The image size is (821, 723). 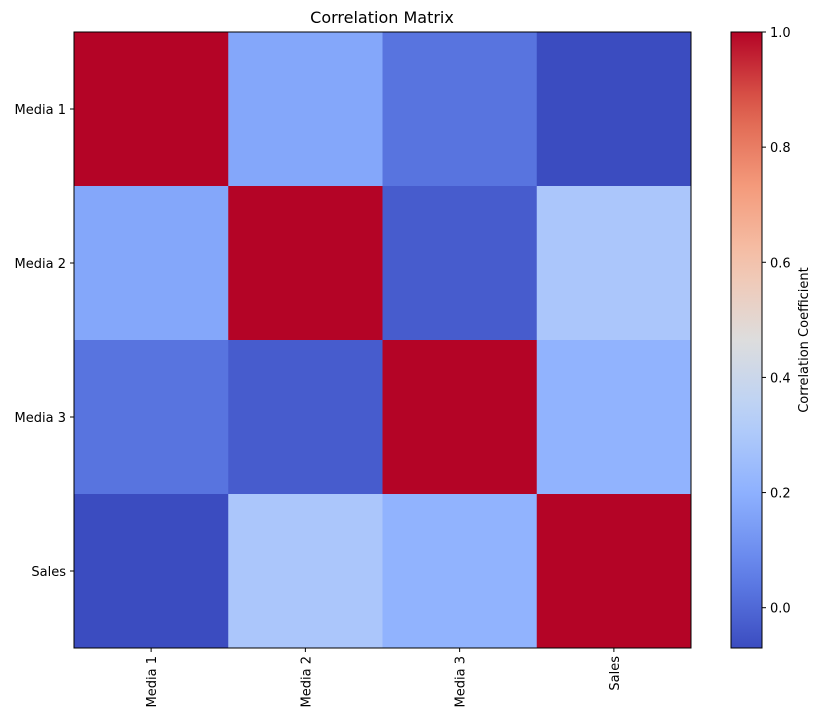 What do you see at coordinates (461, 681) in the screenshot?
I see `x-tick-label: Media 3` at bounding box center [461, 681].